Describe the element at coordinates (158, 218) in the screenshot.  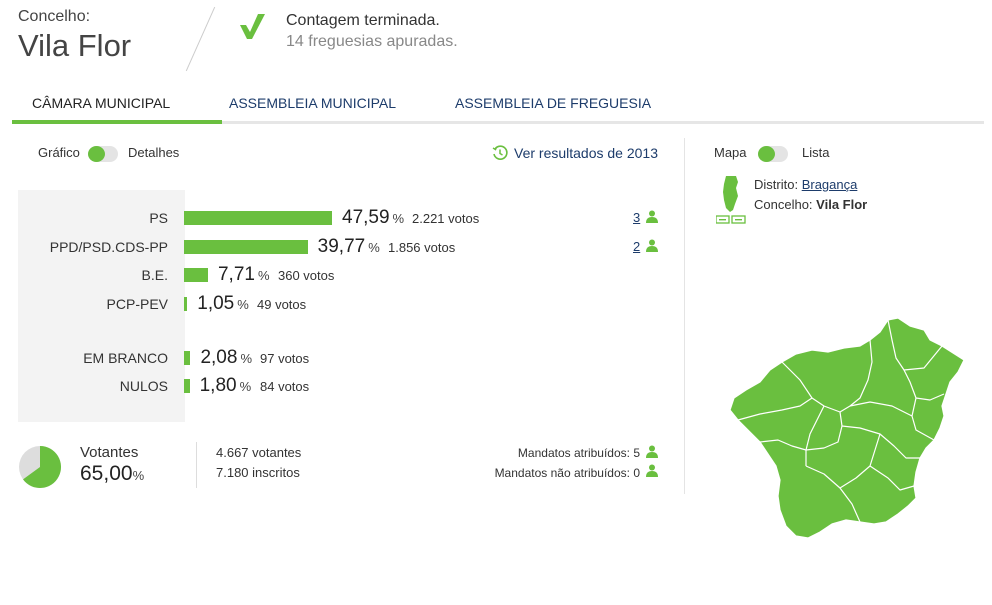
I see `party-name: PS` at that location.